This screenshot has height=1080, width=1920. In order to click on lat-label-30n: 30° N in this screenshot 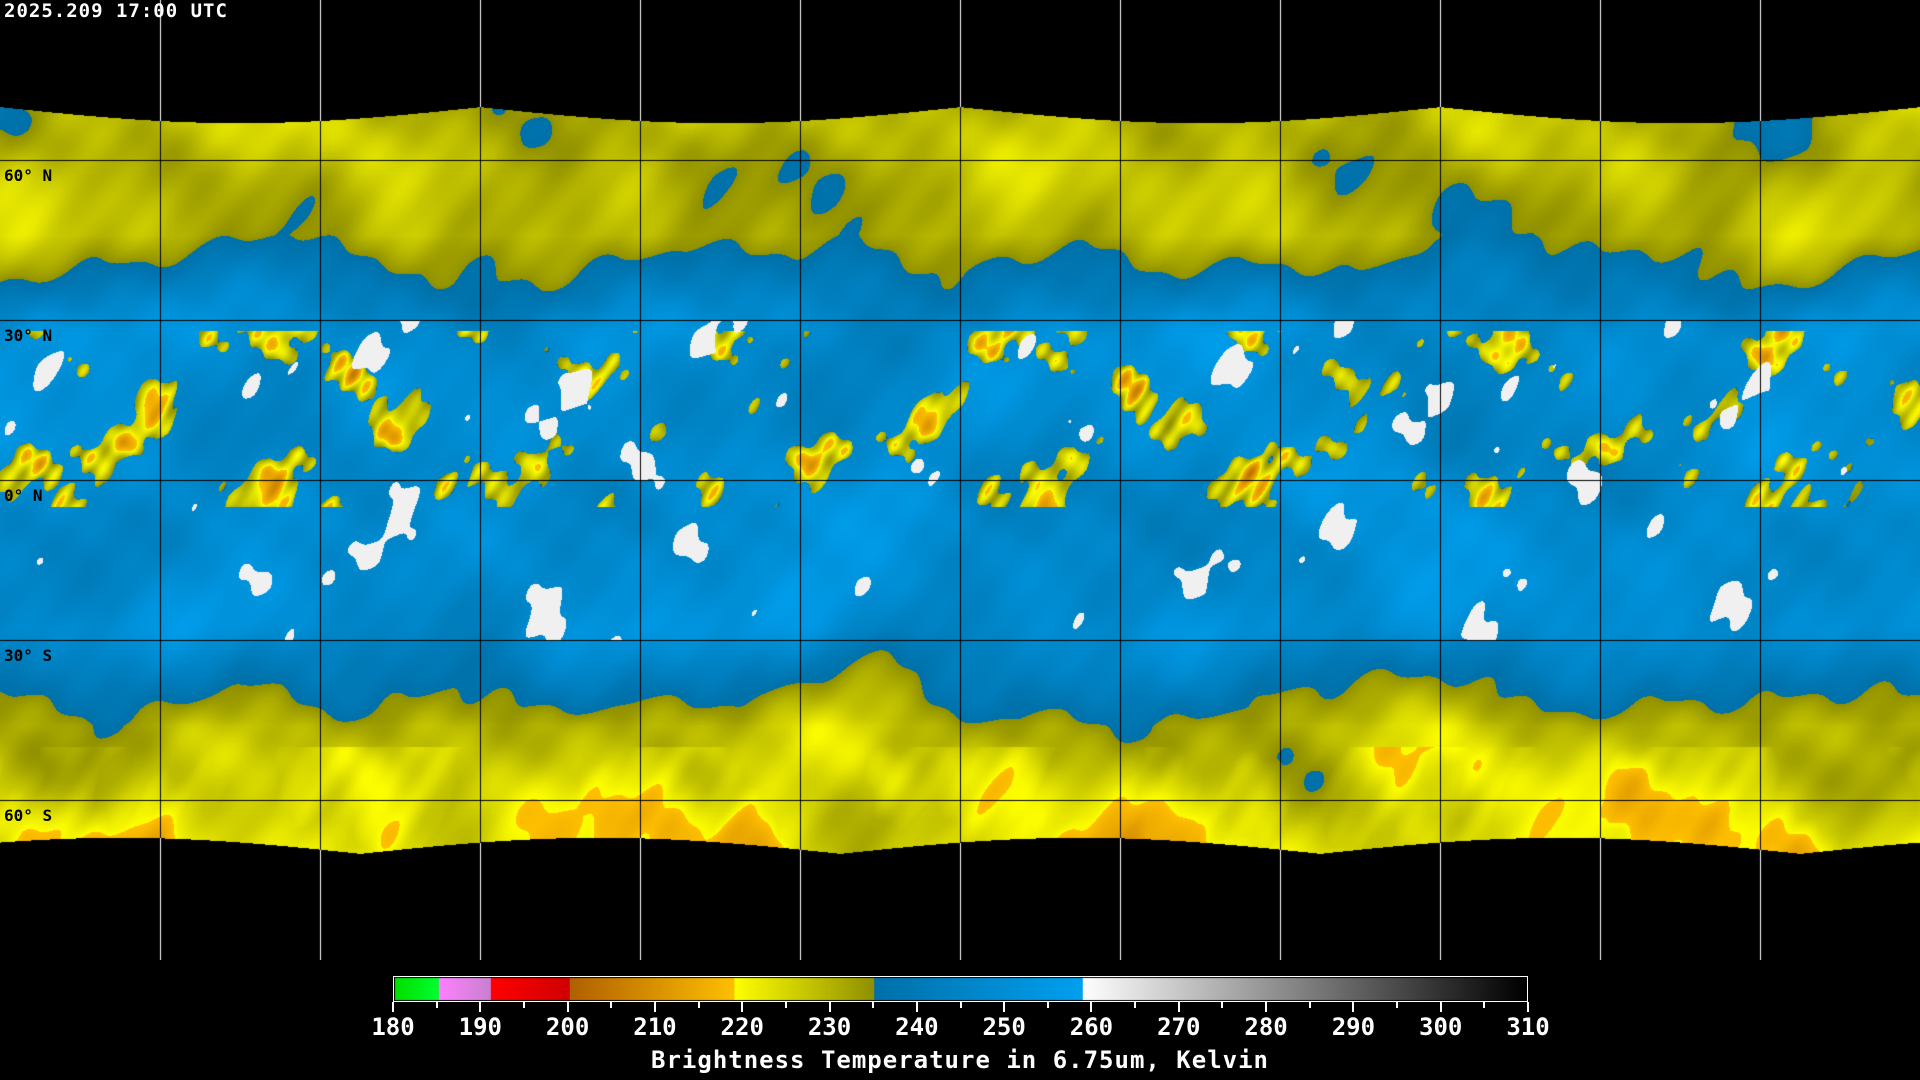, I will do `click(28, 335)`.